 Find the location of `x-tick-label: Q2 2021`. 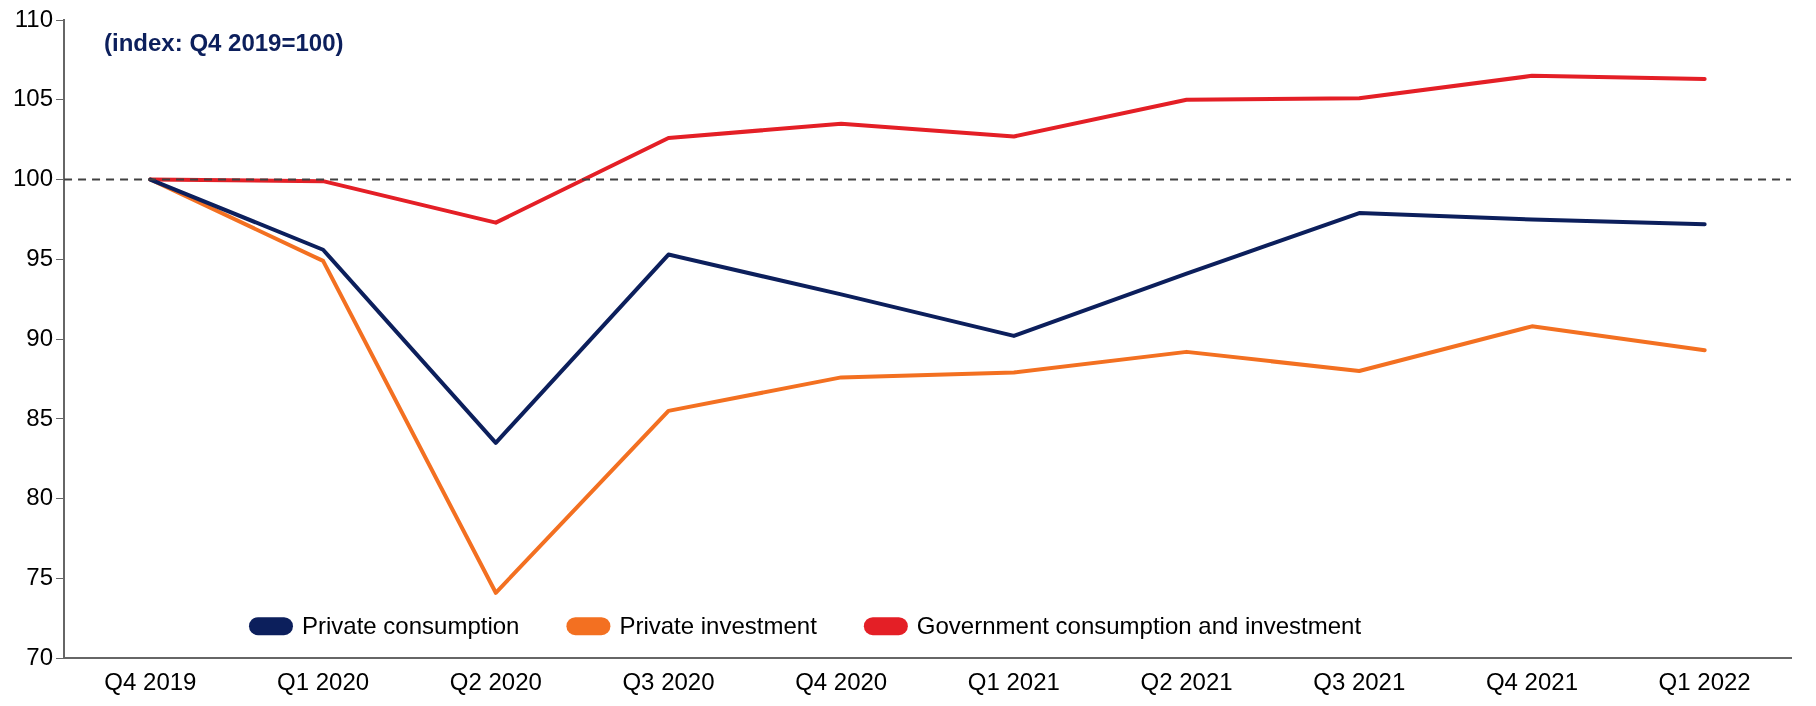

x-tick-label: Q2 2021 is located at coordinates (1186, 682).